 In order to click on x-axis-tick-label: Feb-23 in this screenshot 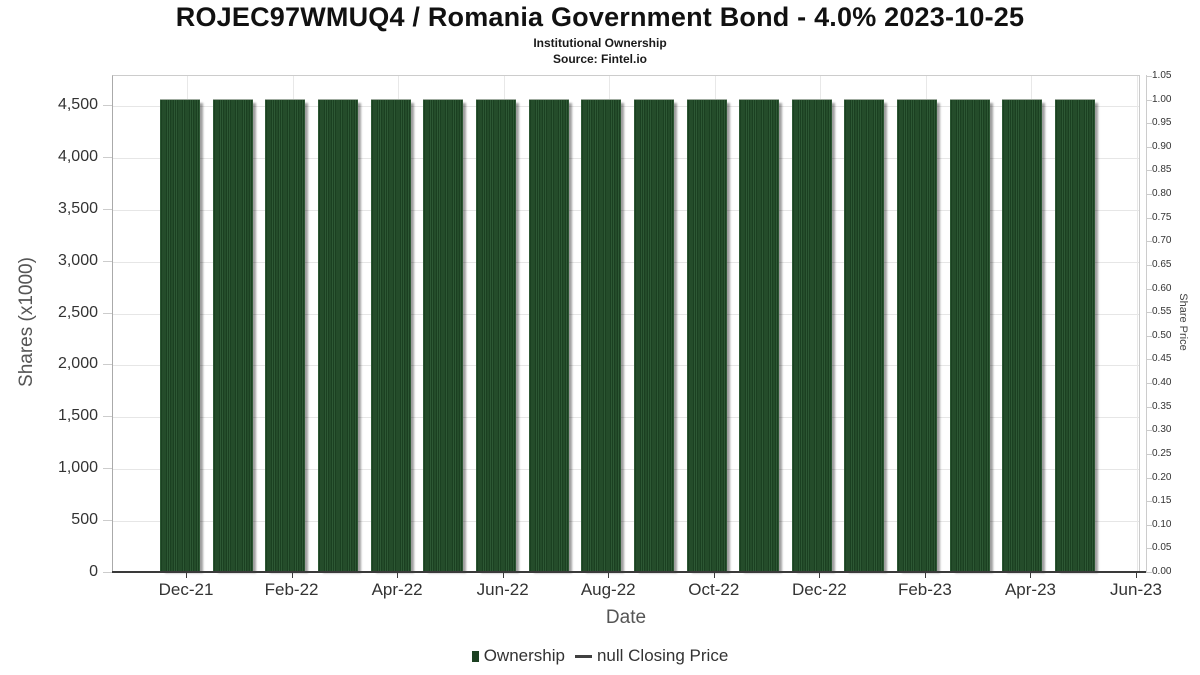, I will do `click(924, 589)`.